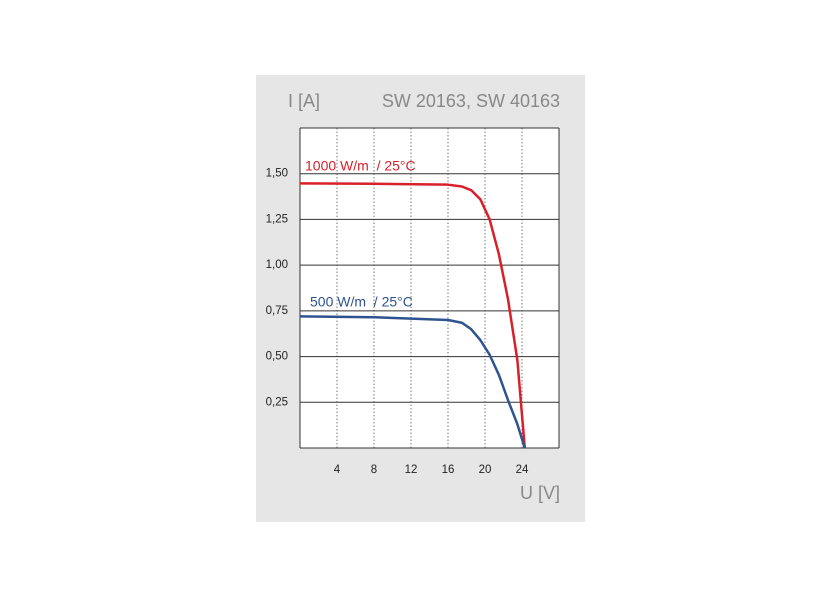 This screenshot has height=600, width=840. Describe the element at coordinates (277, 311) in the screenshot. I see `y-tick-label: 0,75` at that location.